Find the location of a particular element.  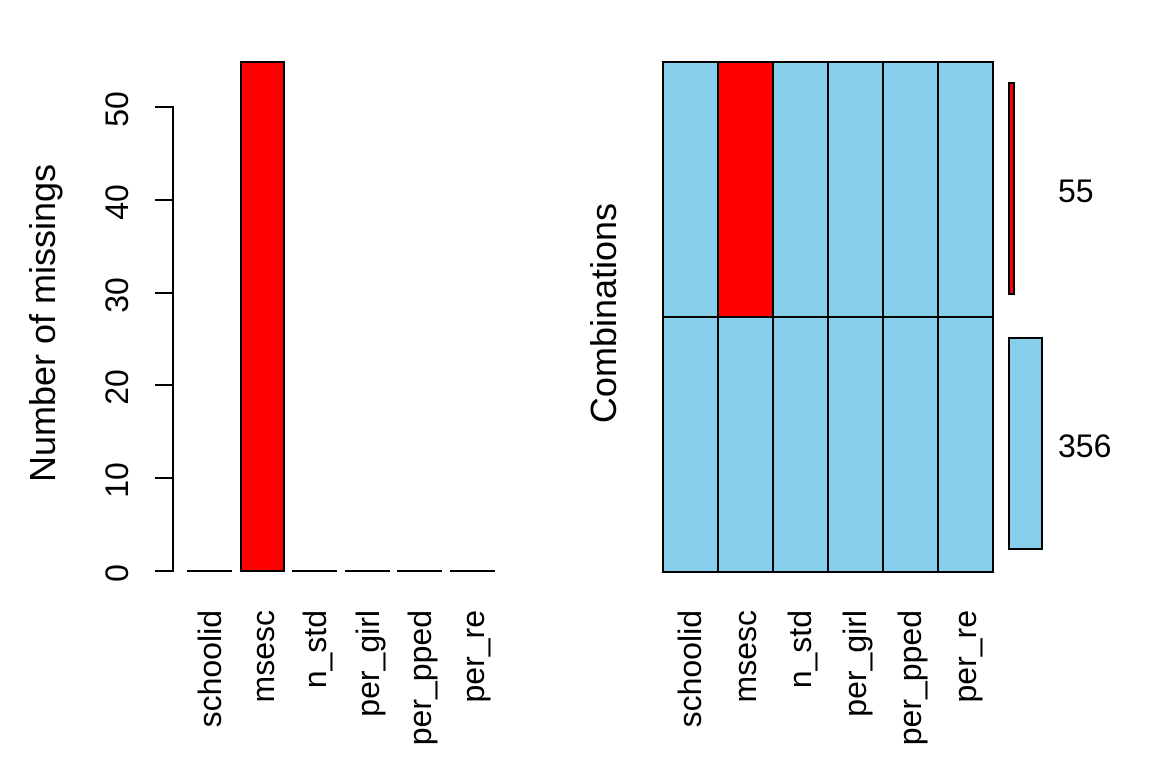

x-tick-label-right-schoolid-text: schoolid is located at coordinates (690, 669).